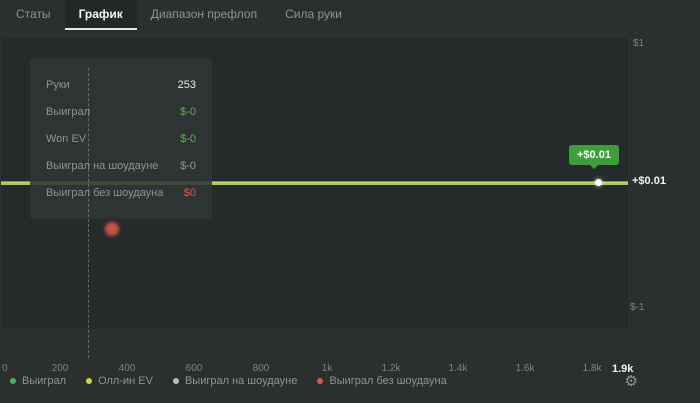 The width and height of the screenshot is (700, 403). I want to click on legend-item-allin-ev: Олл-ин EV, so click(119, 381).